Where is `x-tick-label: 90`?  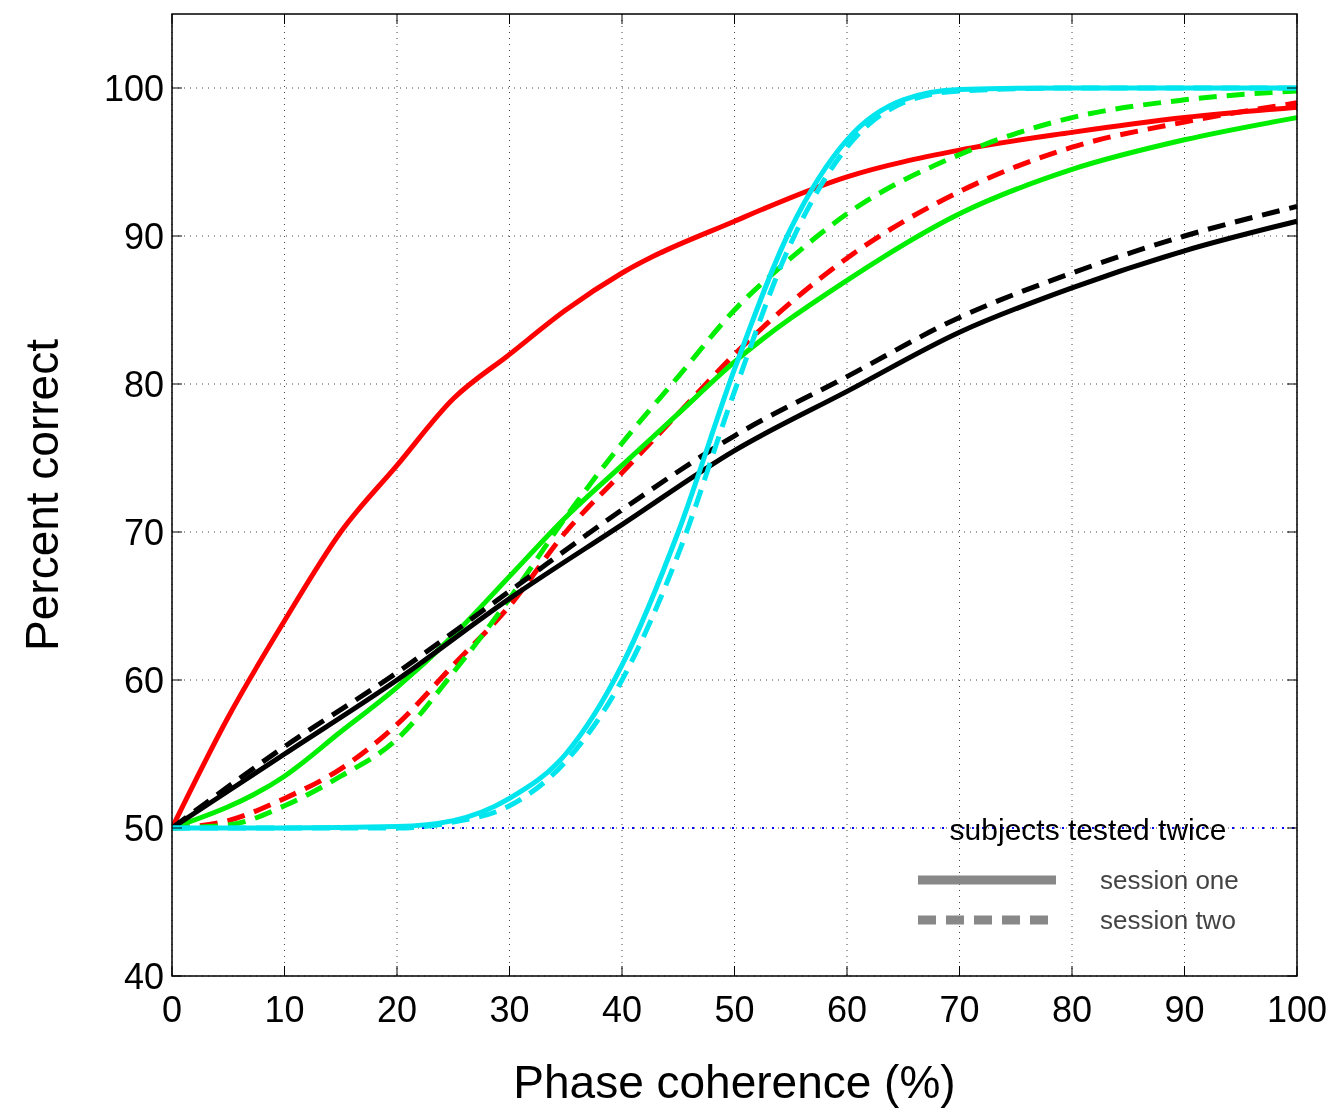
x-tick-label: 90 is located at coordinates (1184, 1009).